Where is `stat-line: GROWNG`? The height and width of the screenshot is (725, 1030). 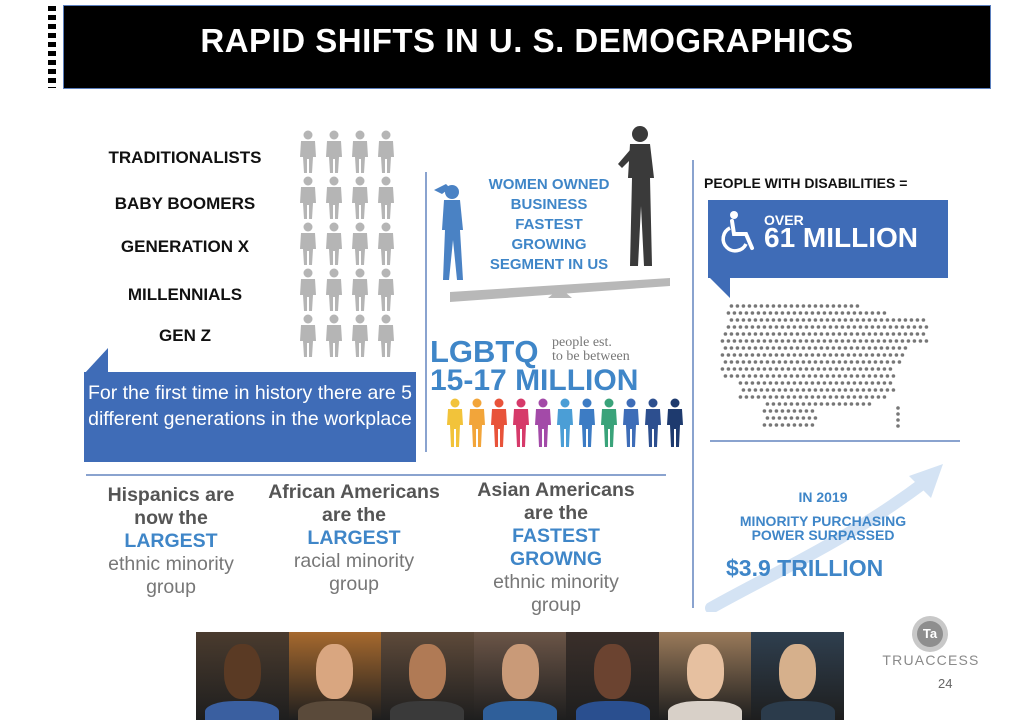 stat-line: GROWNG is located at coordinates (556, 559).